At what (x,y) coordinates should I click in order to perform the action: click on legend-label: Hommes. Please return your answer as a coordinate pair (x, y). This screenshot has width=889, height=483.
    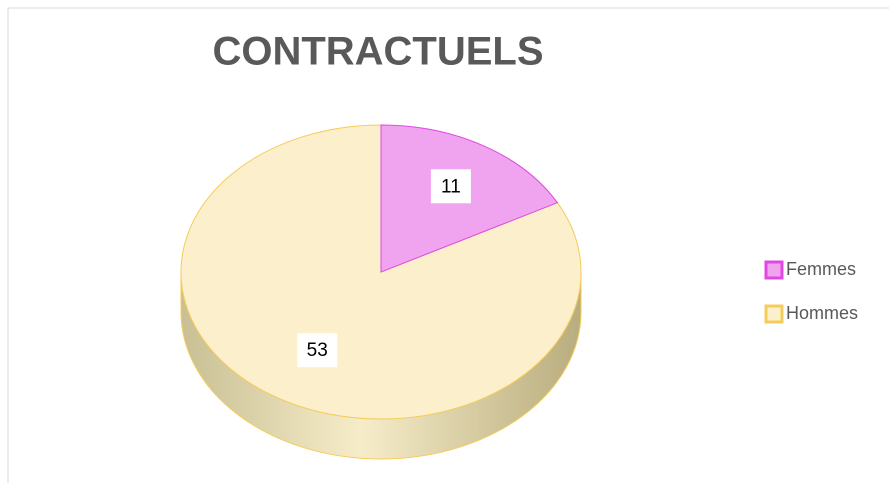
    Looking at the image, I should click on (822, 313).